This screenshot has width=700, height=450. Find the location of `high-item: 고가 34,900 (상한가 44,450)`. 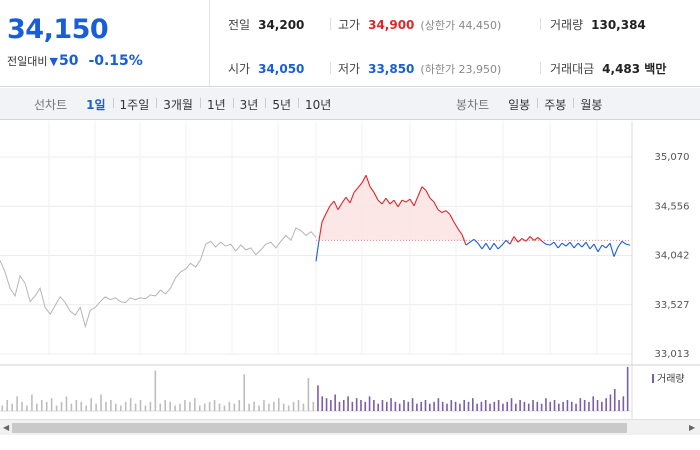

high-item: 고가 34,900 (상한가 44,450) is located at coordinates (419, 24).